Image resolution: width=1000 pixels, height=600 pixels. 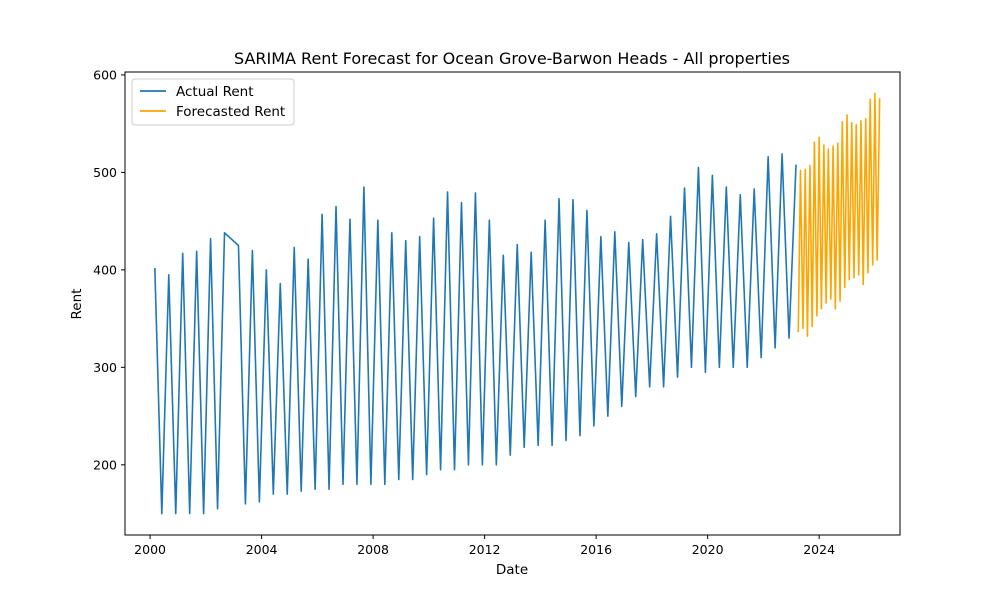 I want to click on y-axis: 200 300 400 500 600, so click(x=109, y=269).